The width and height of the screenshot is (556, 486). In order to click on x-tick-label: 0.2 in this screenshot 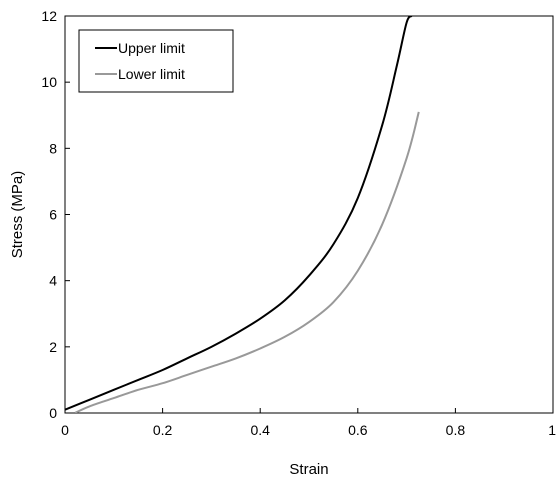, I will do `click(163, 430)`.